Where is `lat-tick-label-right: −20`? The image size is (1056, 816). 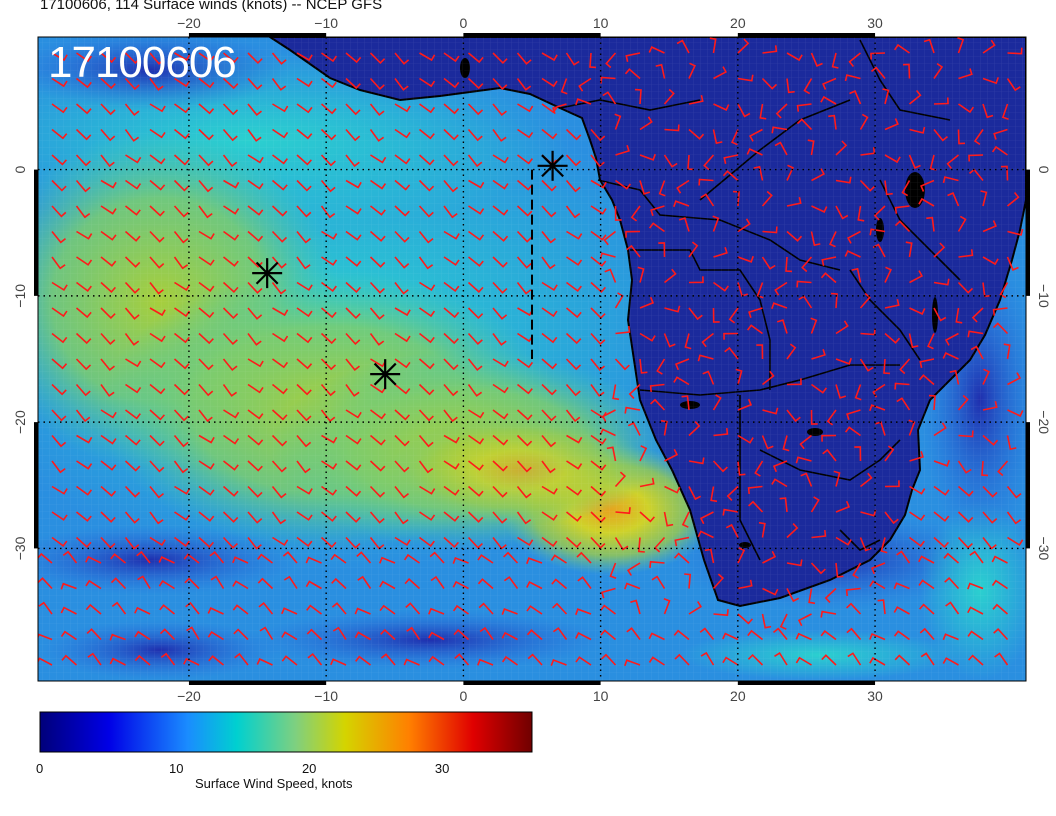 lat-tick-label-right: −20 is located at coordinates (1044, 422).